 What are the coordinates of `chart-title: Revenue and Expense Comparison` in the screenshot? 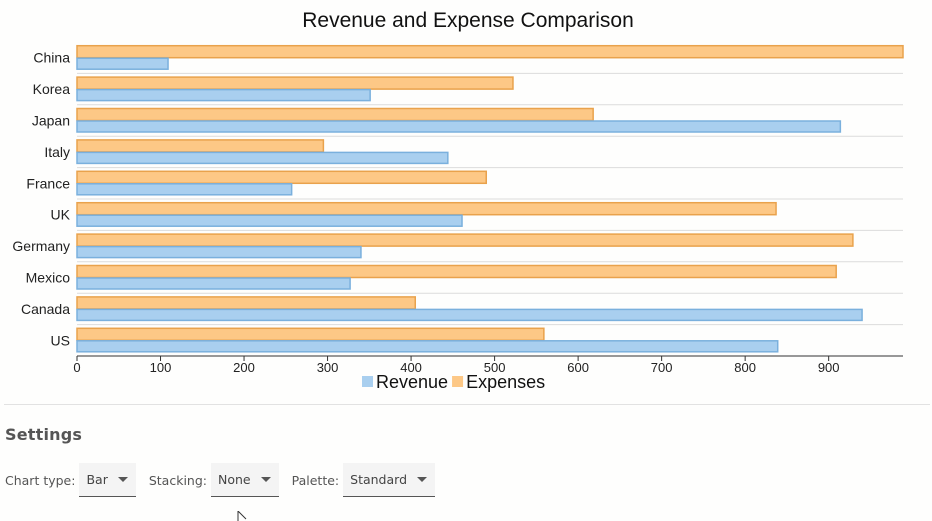 It's located at (468, 20).